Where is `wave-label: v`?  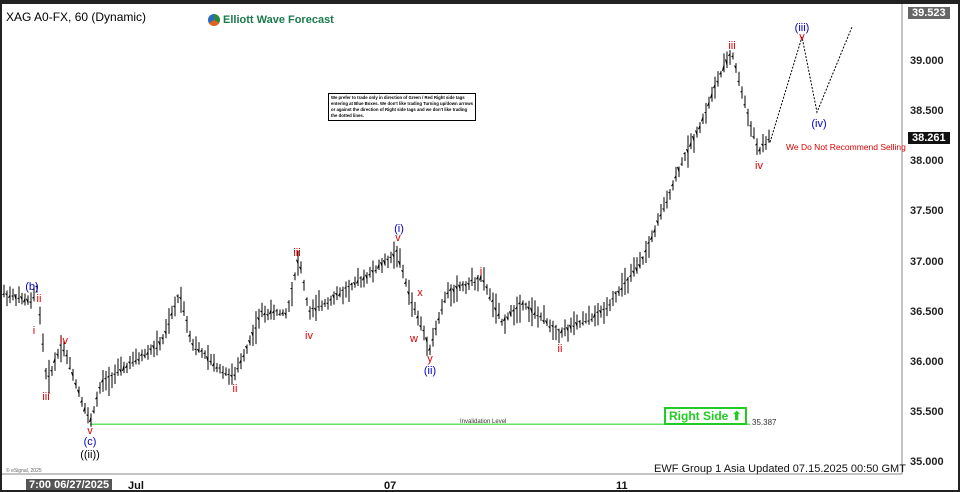
wave-label: v is located at coordinates (90, 431).